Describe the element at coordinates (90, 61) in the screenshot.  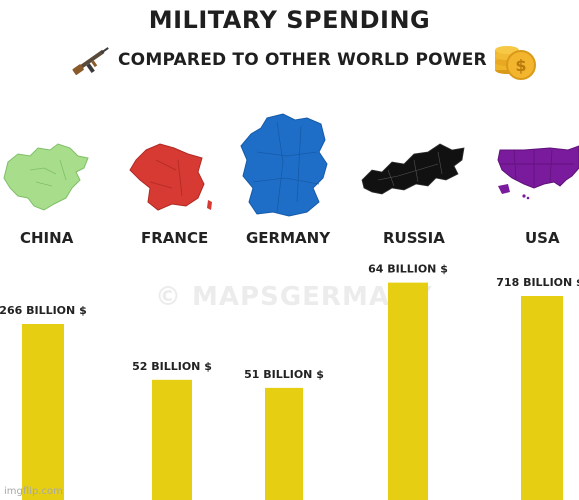
I see `rifle-icon` at that location.